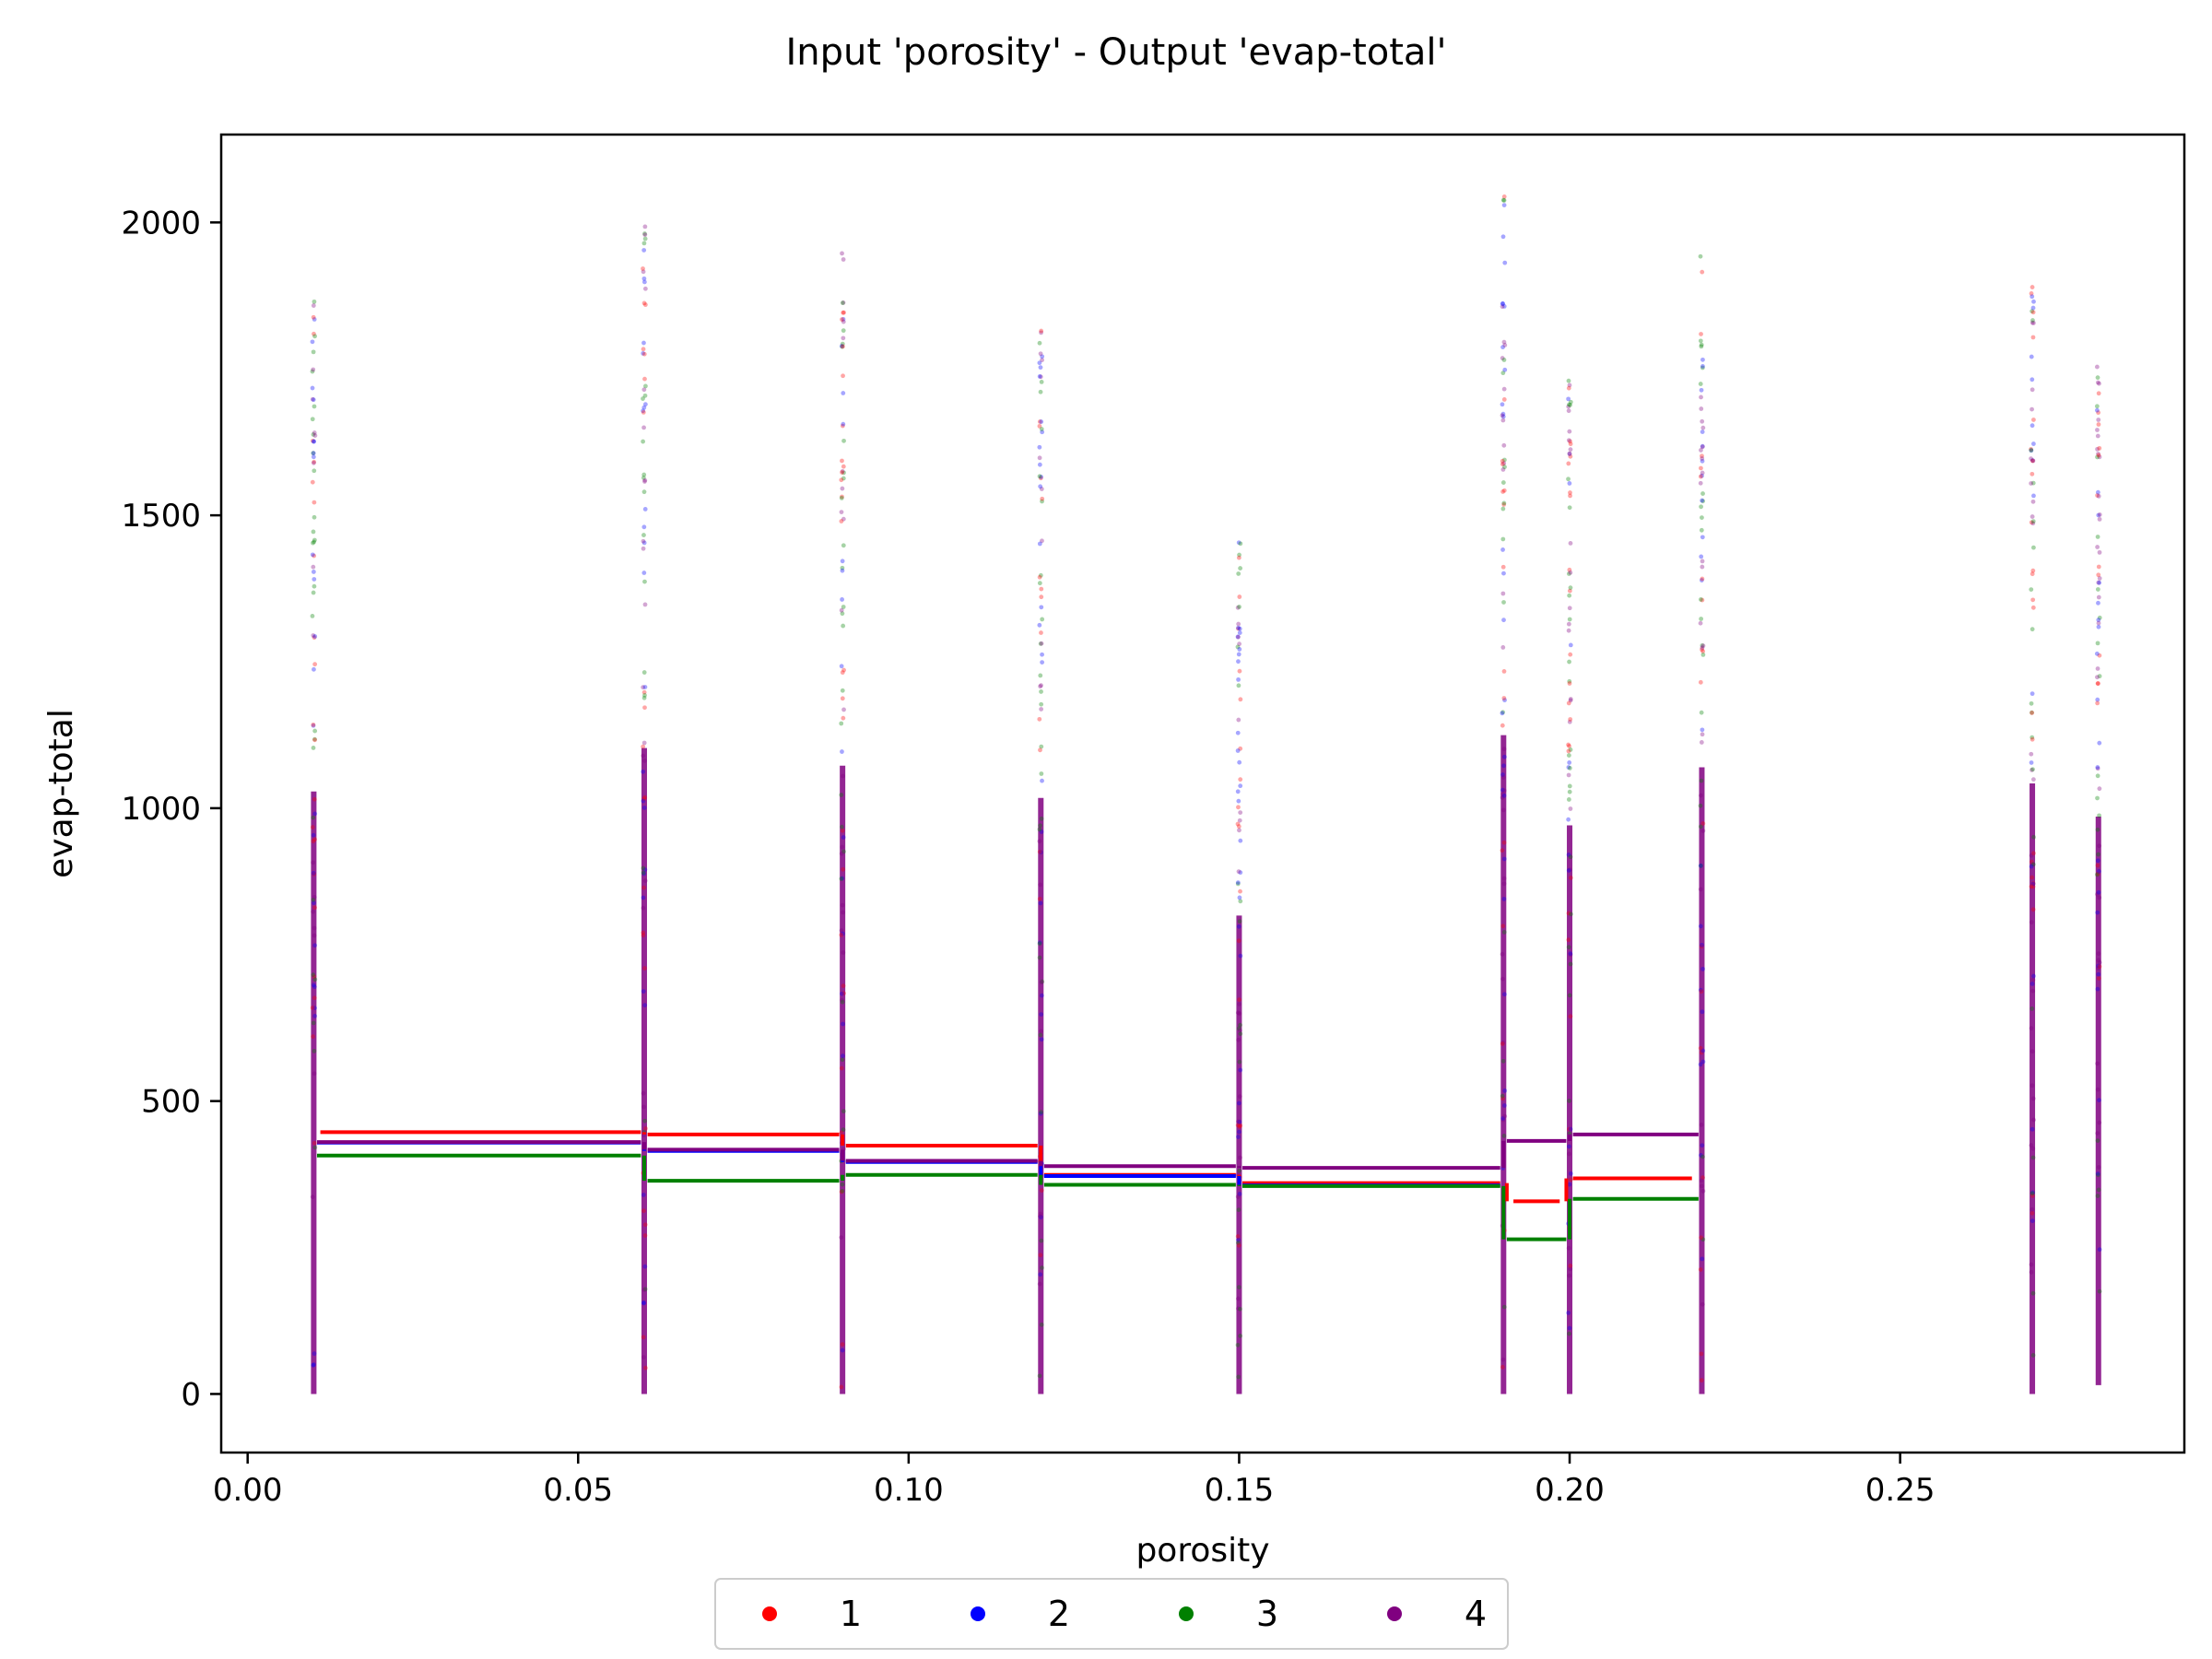  What do you see at coordinates (1007, 1185) in the screenshot?
I see `step-lines` at bounding box center [1007, 1185].